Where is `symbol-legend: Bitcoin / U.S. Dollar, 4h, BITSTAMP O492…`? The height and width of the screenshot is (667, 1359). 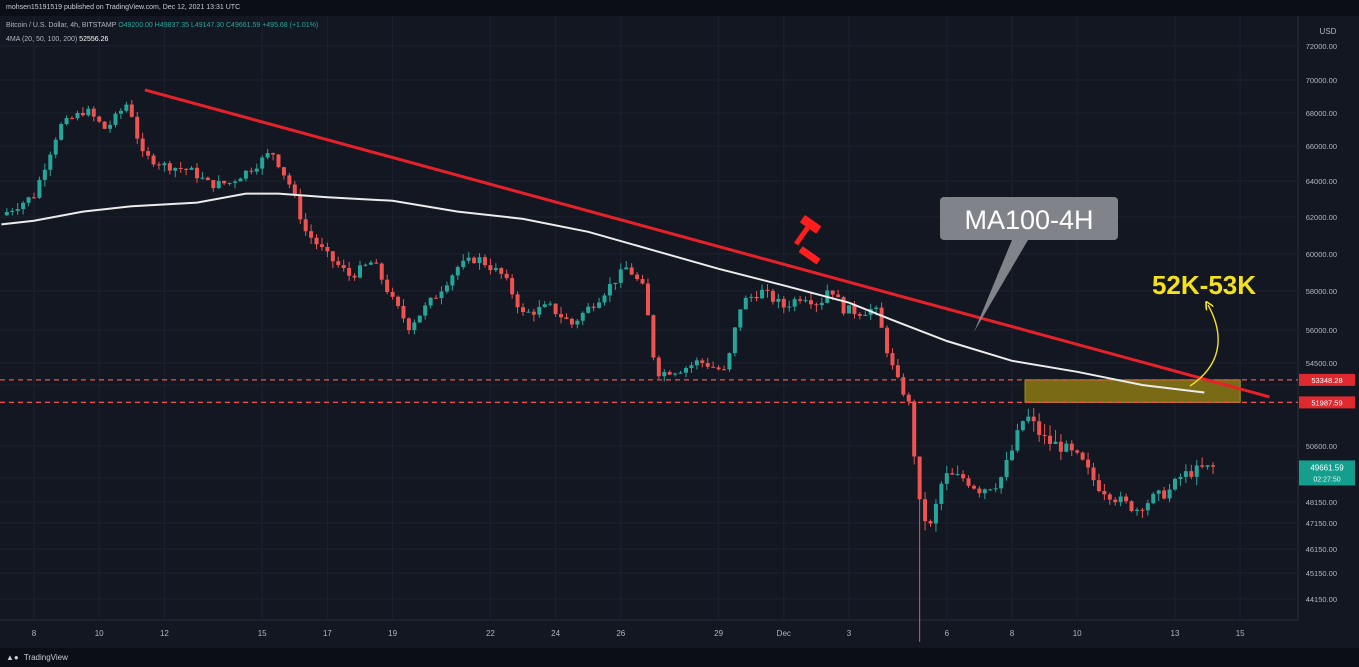 symbol-legend: Bitcoin / U.S. Dollar, 4h, BITSTAMP O492… is located at coordinates (162, 25).